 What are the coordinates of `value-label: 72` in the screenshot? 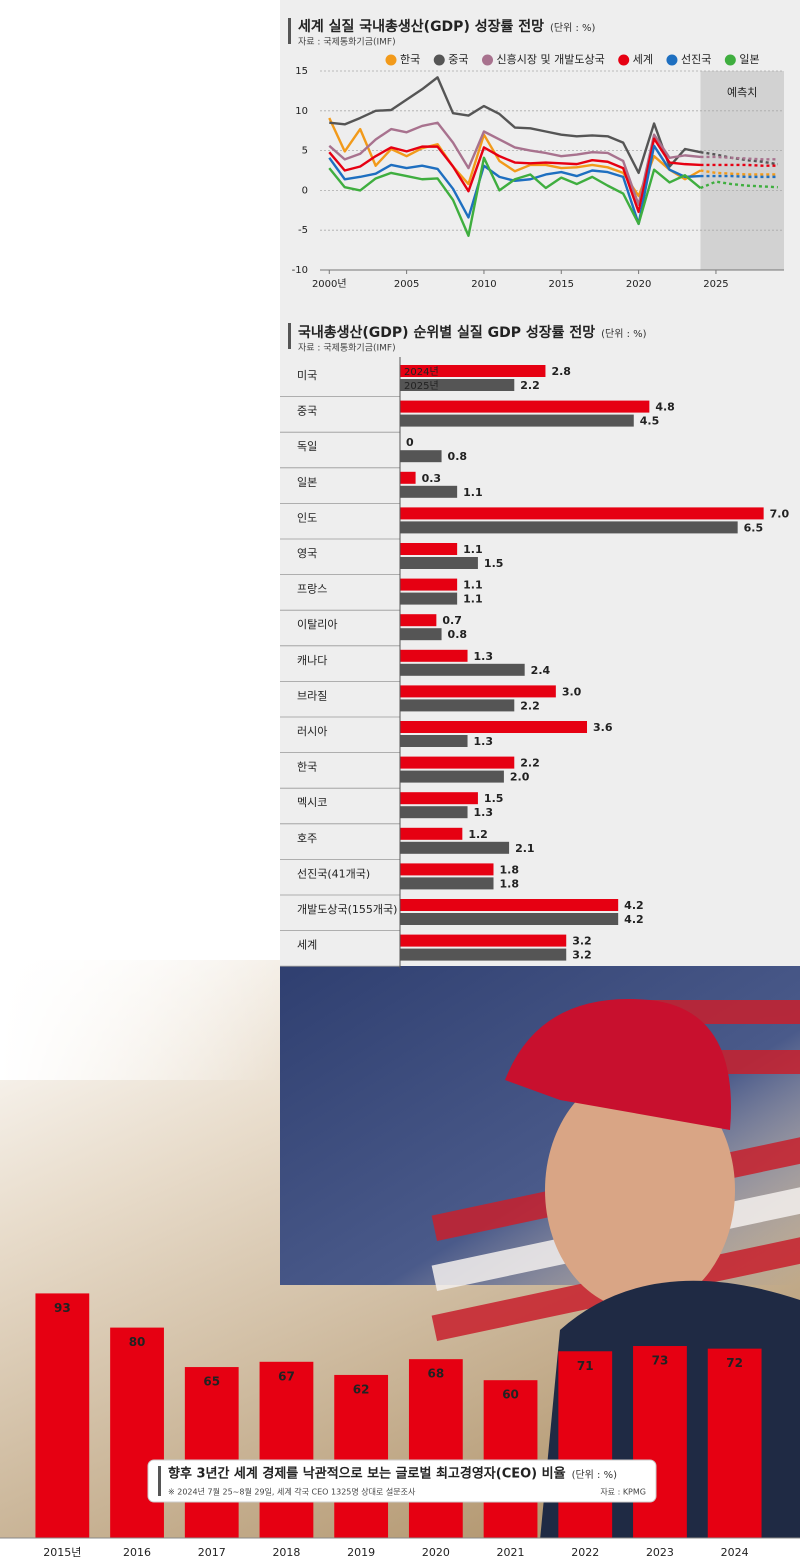 It's located at (734, 1363).